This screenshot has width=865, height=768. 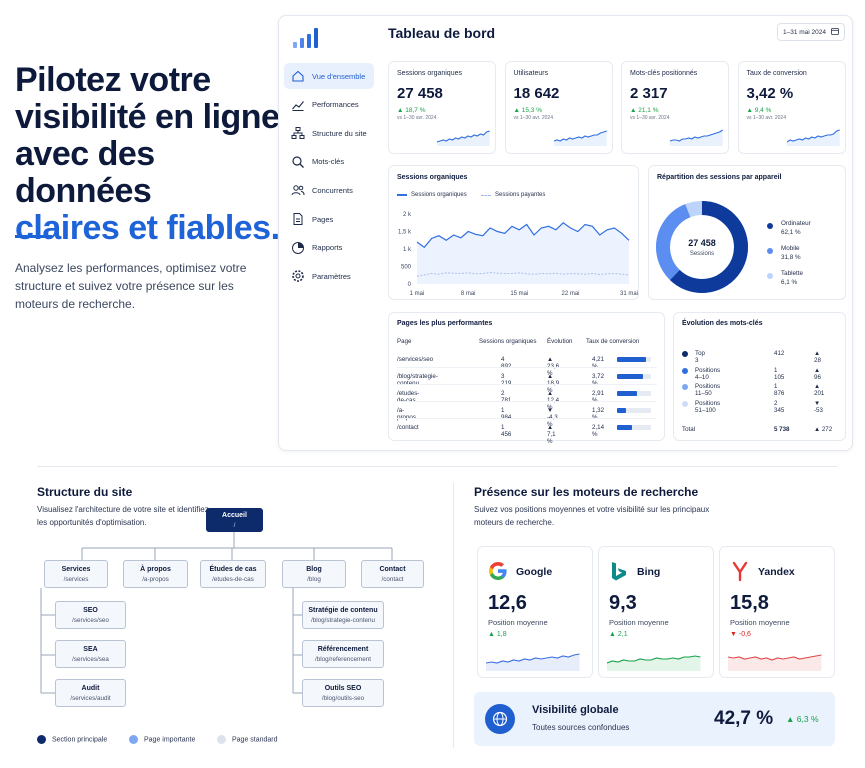 What do you see at coordinates (823, 429) in the screenshot?
I see `keywords-total-delta: ▲ 272` at bounding box center [823, 429].